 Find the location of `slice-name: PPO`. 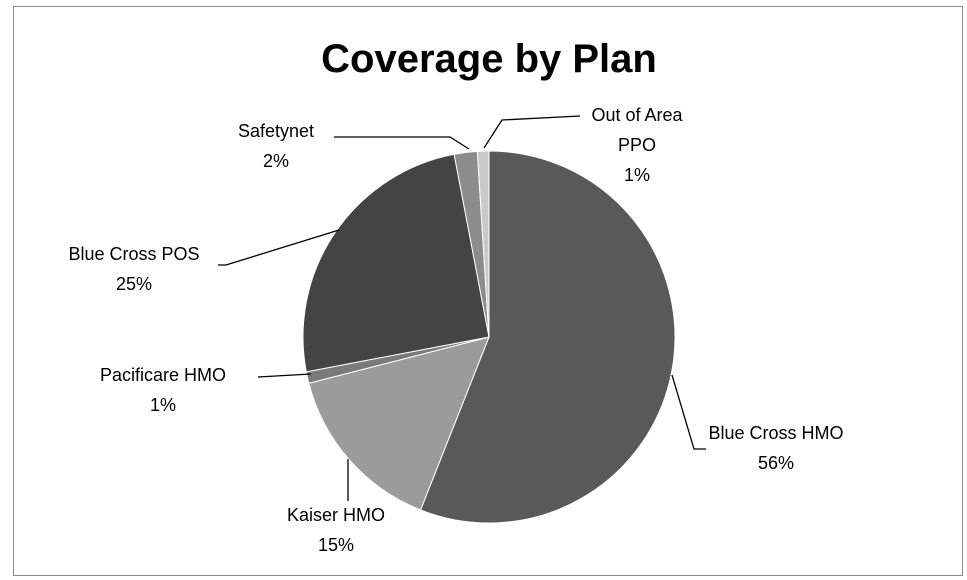

slice-name: PPO is located at coordinates (637, 145).